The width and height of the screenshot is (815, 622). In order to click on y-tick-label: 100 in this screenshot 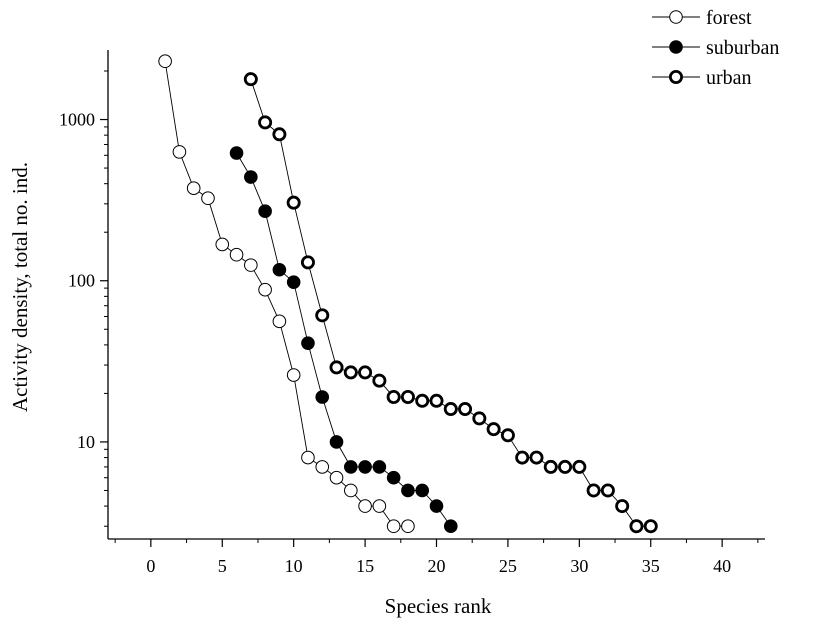, I will do `click(81, 281)`.